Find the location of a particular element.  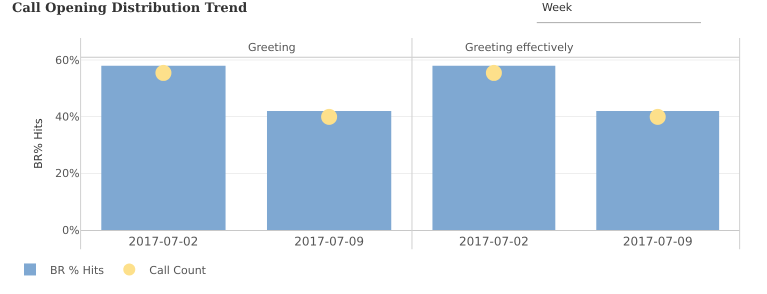

chart-title: Call Opening Distribution Trend is located at coordinates (130, 8).